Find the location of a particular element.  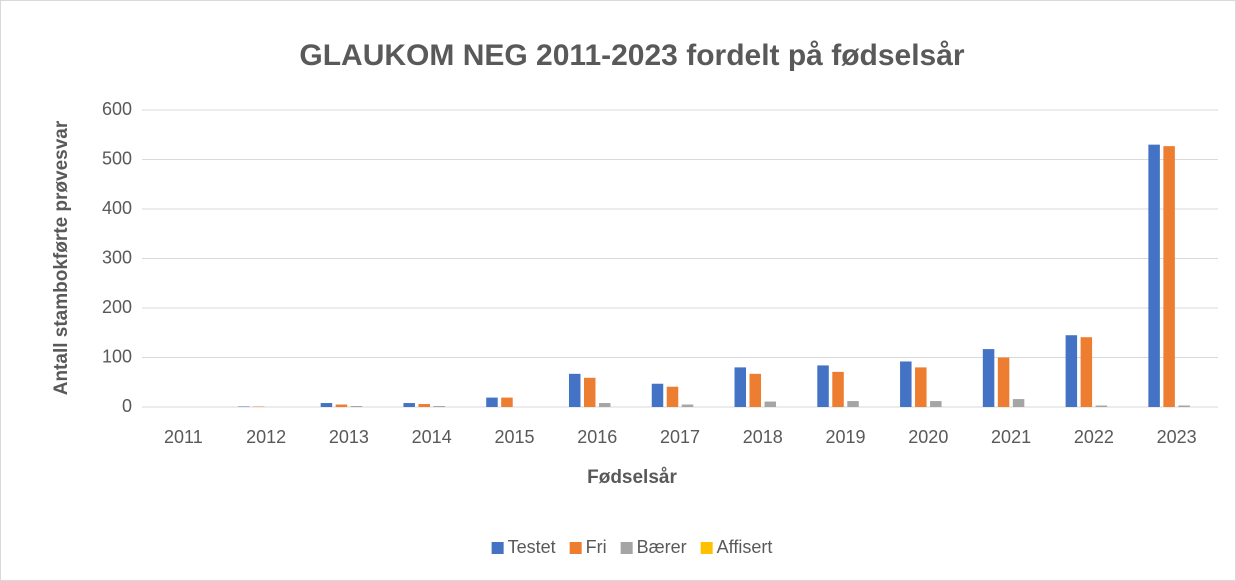

x-tick-label: 2014 is located at coordinates (432, 437).